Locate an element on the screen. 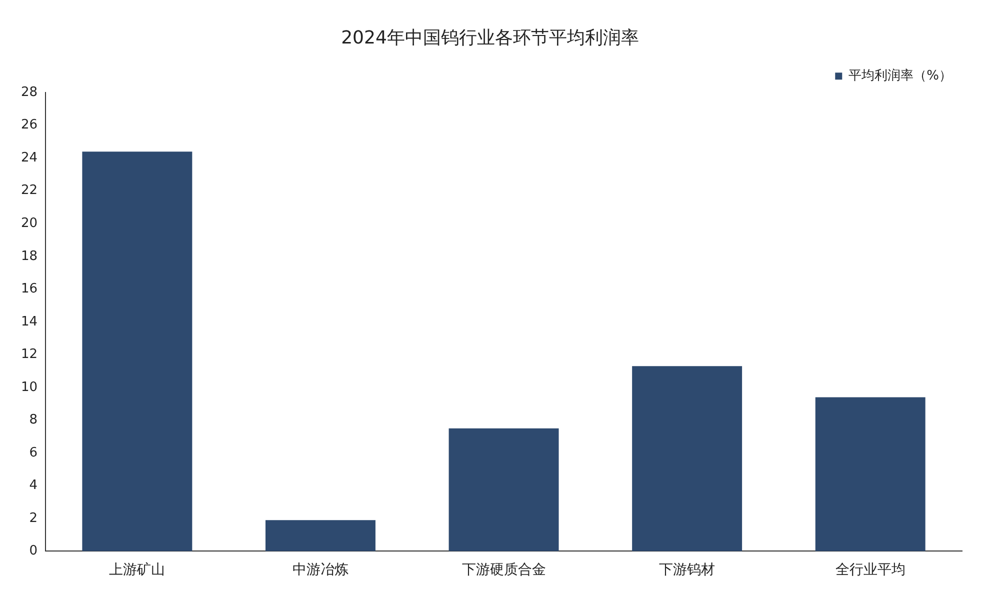 The image size is (1000, 600). legend-label: 平均利润率（%） is located at coordinates (900, 75).